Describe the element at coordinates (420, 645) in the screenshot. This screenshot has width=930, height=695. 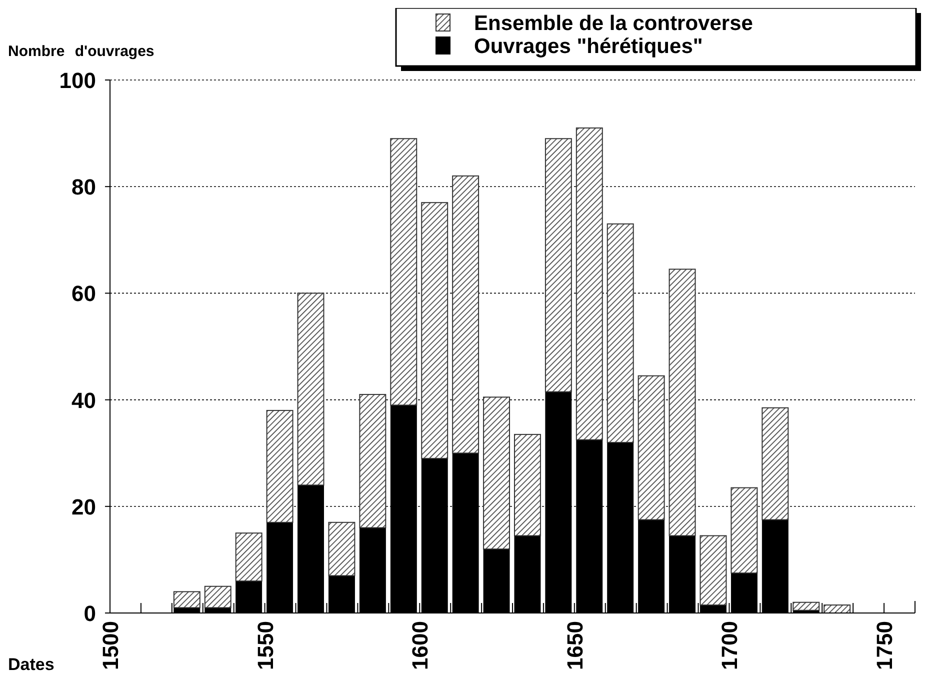
I see `x-tick-label: 1600` at that location.